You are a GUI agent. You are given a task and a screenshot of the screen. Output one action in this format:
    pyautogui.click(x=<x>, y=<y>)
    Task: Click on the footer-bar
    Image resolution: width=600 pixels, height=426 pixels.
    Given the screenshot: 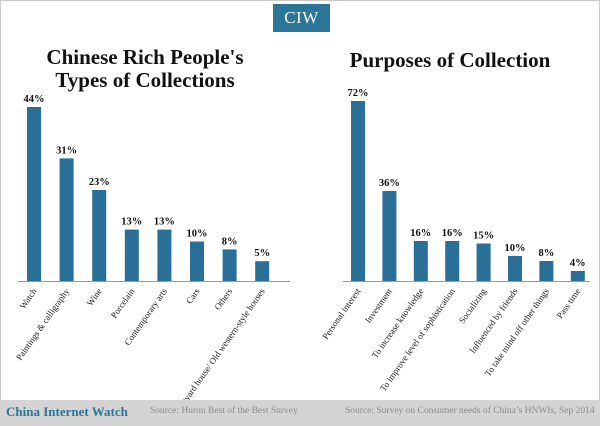 What is the action you would take?
    pyautogui.click(x=300, y=413)
    